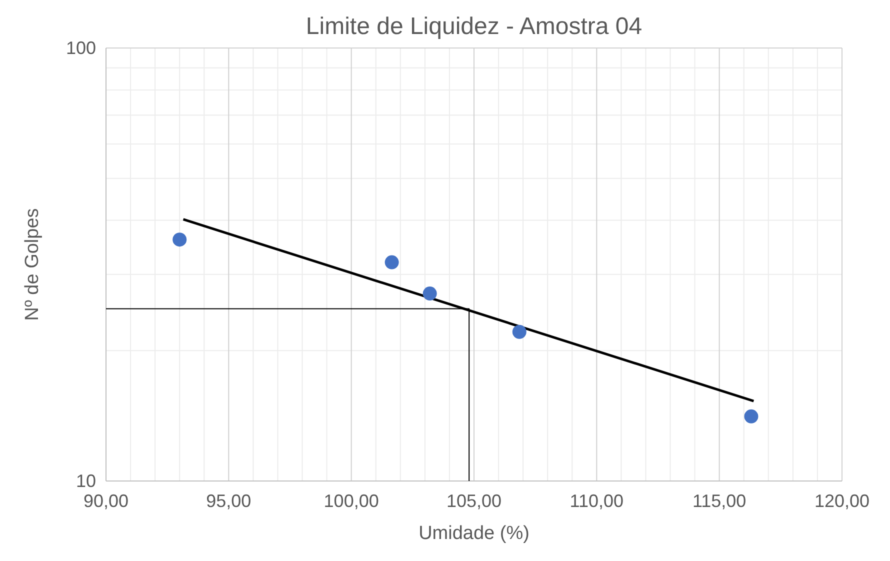 The image size is (890, 561). I want to click on y-axis-title: Nº de Golpes, so click(32, 264).